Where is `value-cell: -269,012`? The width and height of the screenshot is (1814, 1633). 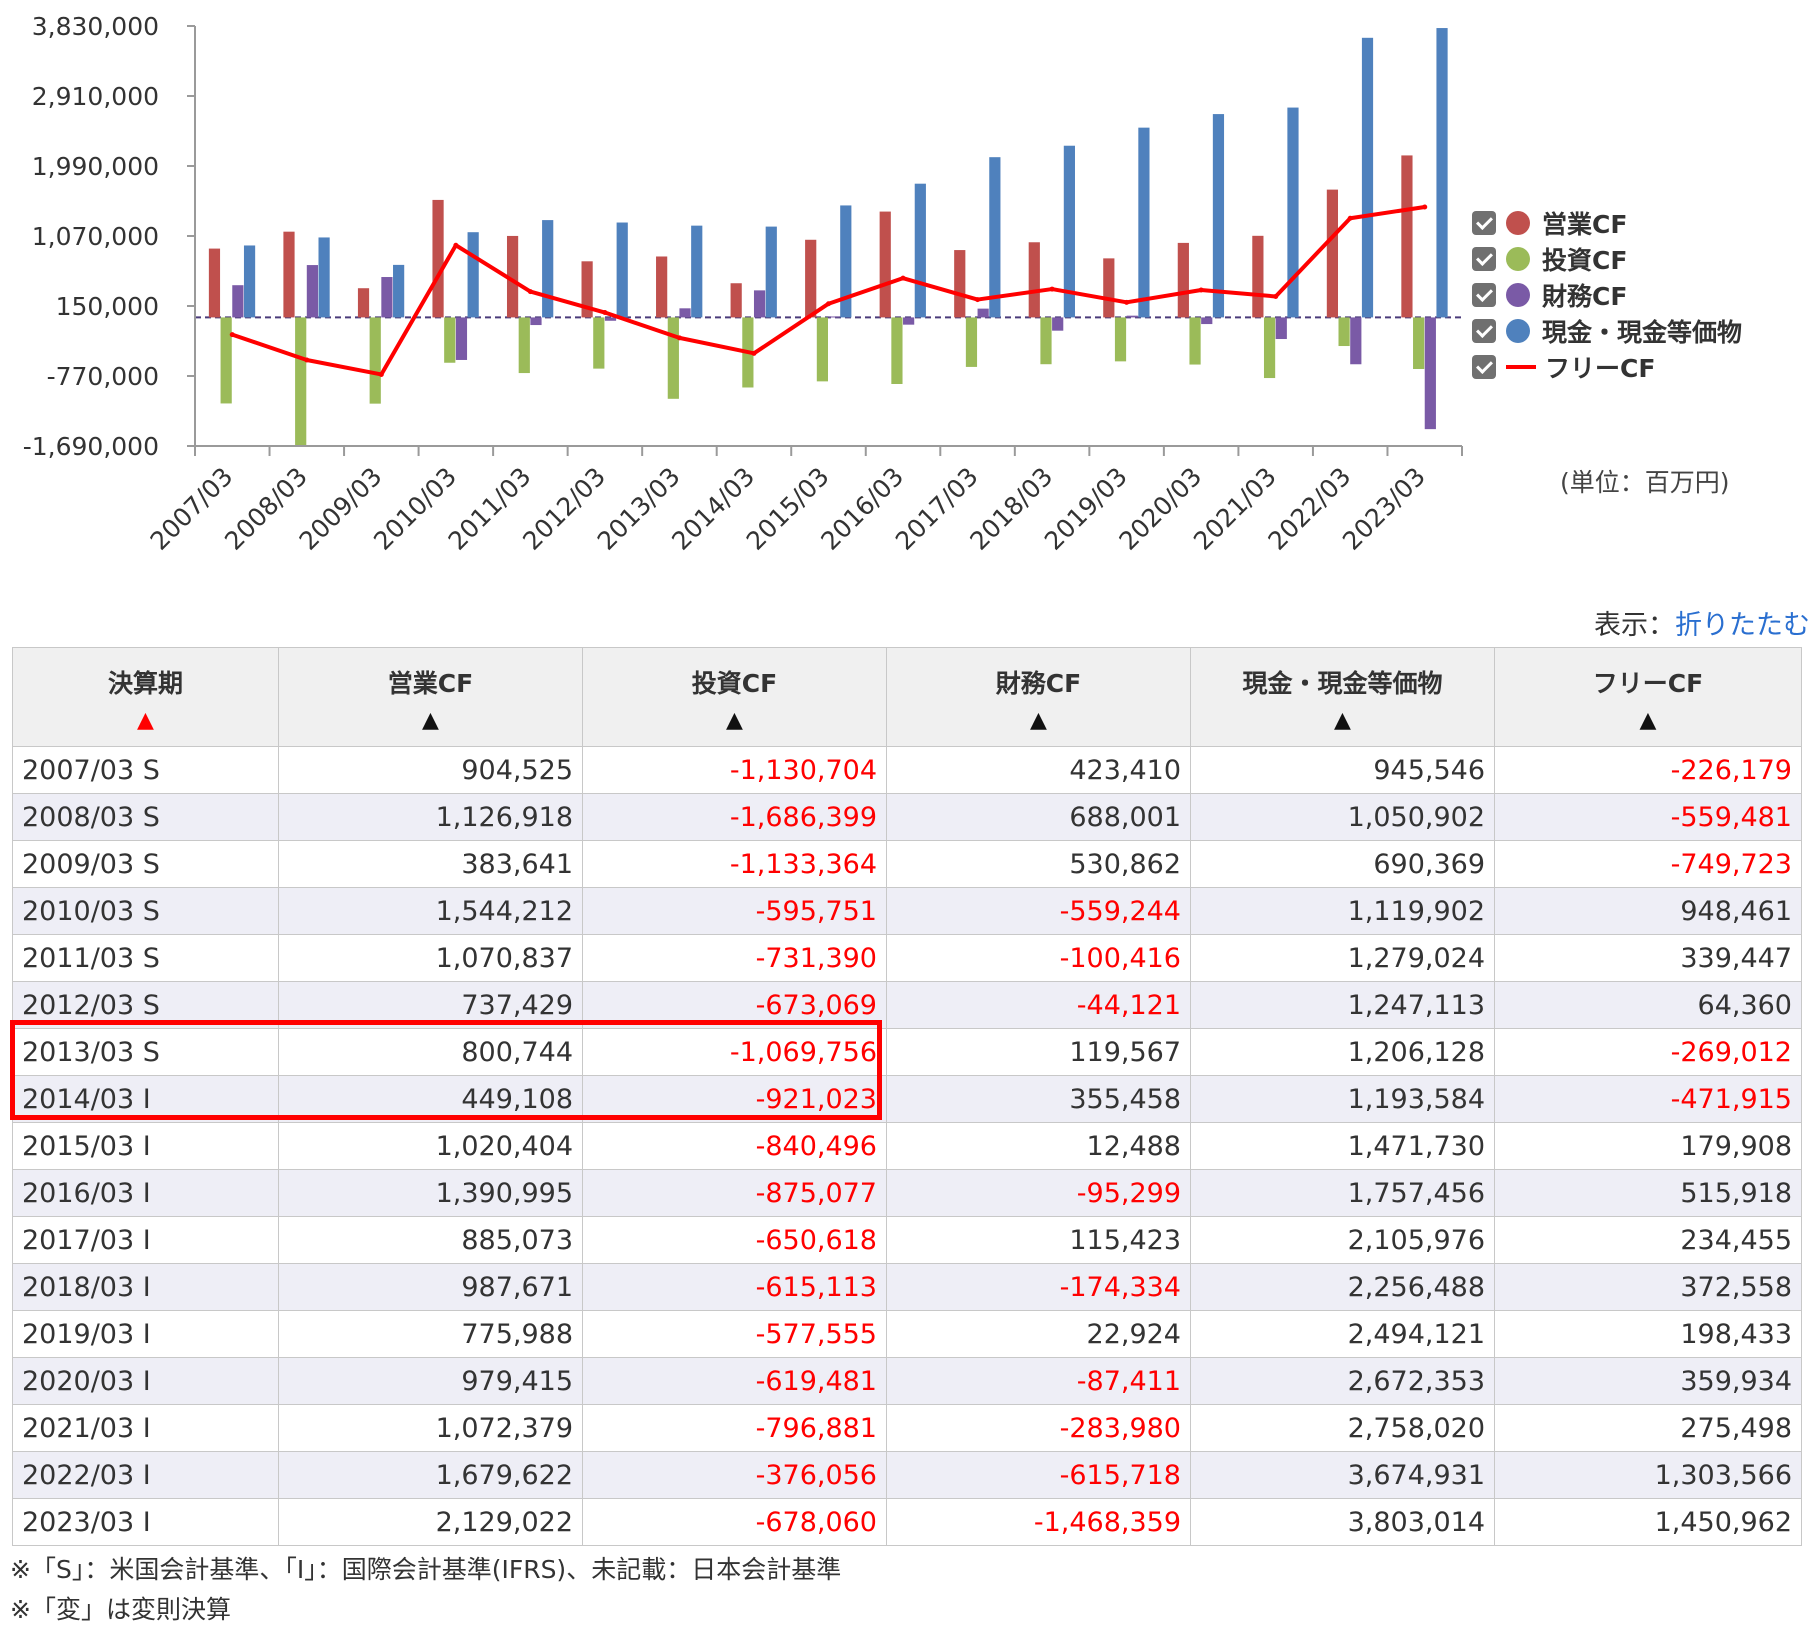
value-cell: -269,012 is located at coordinates (1648, 1052).